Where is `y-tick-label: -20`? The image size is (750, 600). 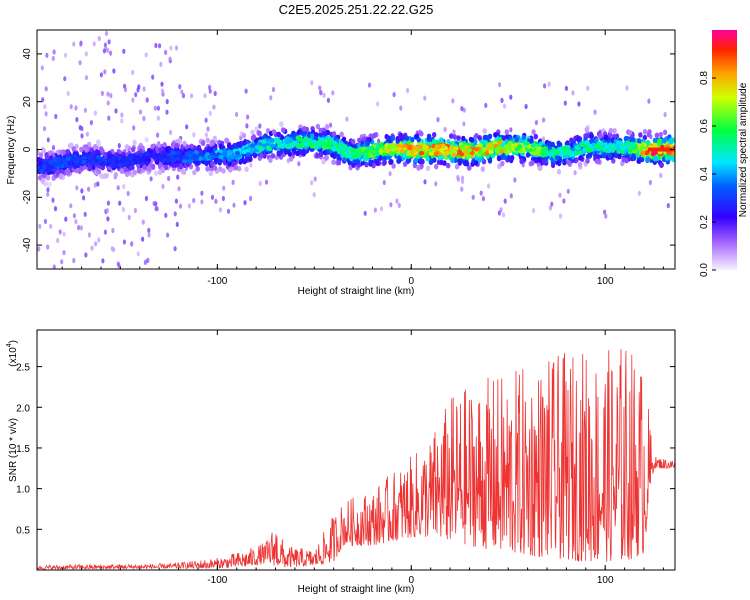
y-tick-label: -20 is located at coordinates (27, 197).